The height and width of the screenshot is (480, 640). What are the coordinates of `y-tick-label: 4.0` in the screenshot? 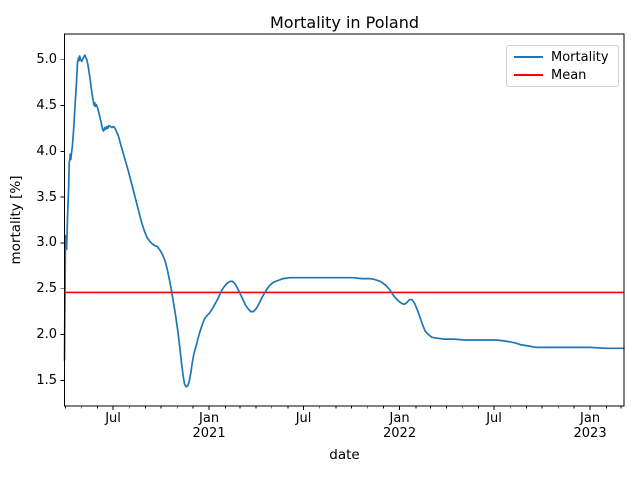 It's located at (46, 151).